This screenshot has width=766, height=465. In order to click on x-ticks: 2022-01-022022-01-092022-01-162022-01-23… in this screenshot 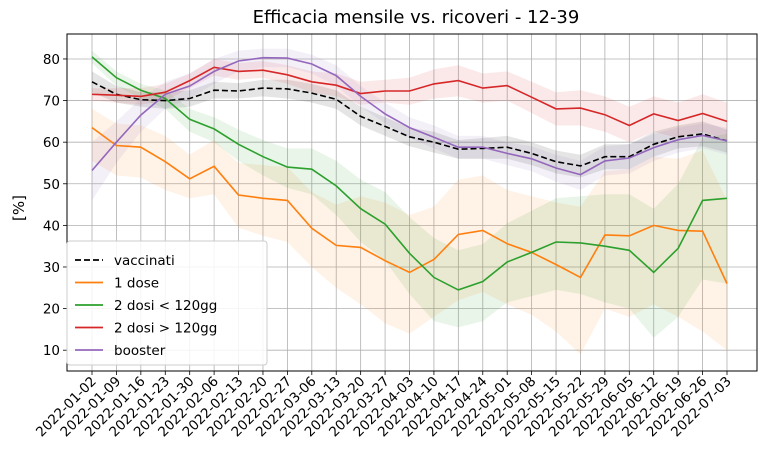, I will do `click(384, 405)`.